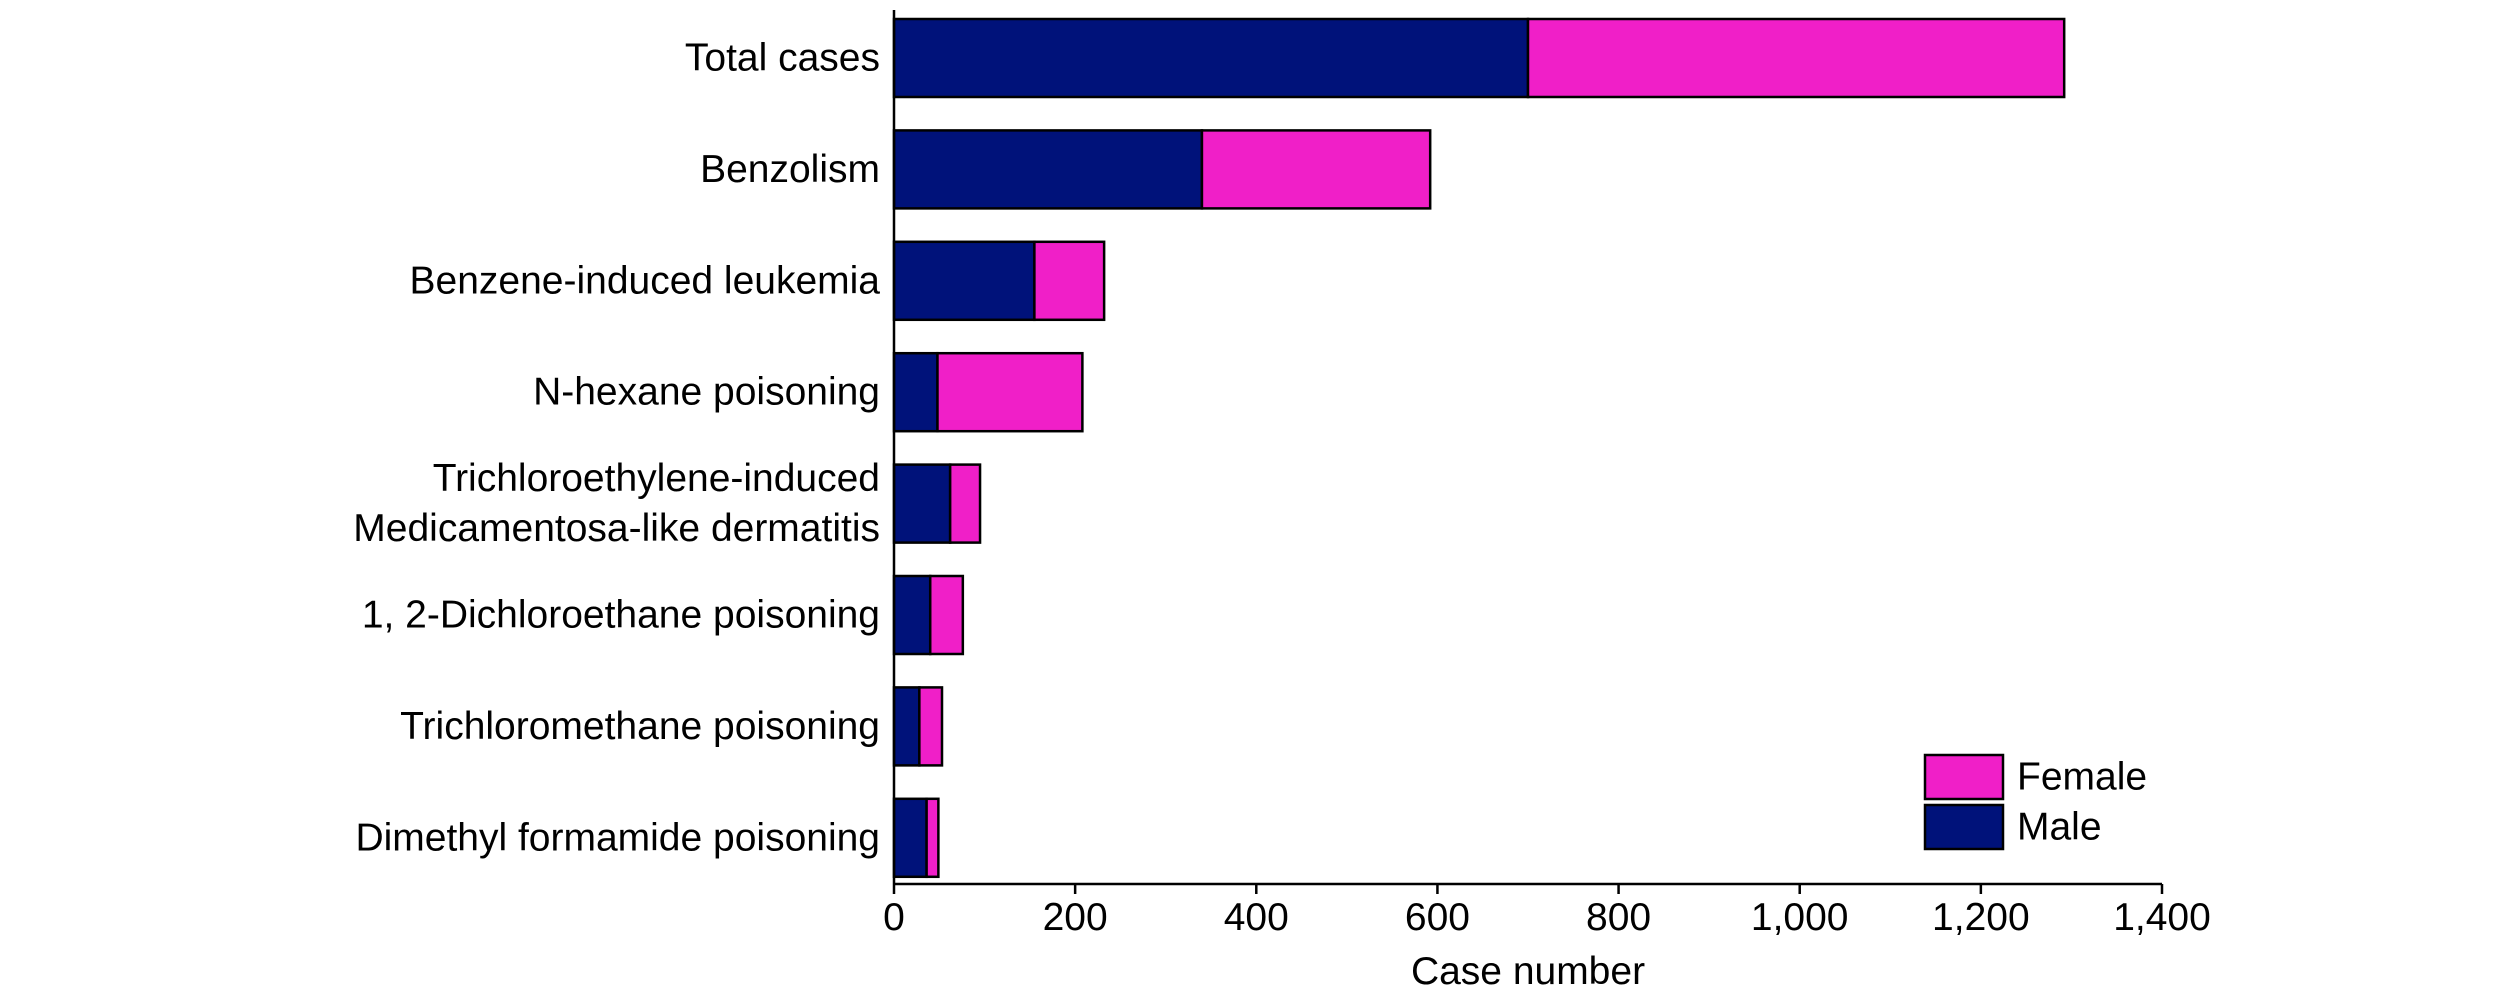 The image size is (2520, 993). Describe the element at coordinates (645, 280) in the screenshot. I see `category-label-2: Benzene-induced leukemia` at that location.